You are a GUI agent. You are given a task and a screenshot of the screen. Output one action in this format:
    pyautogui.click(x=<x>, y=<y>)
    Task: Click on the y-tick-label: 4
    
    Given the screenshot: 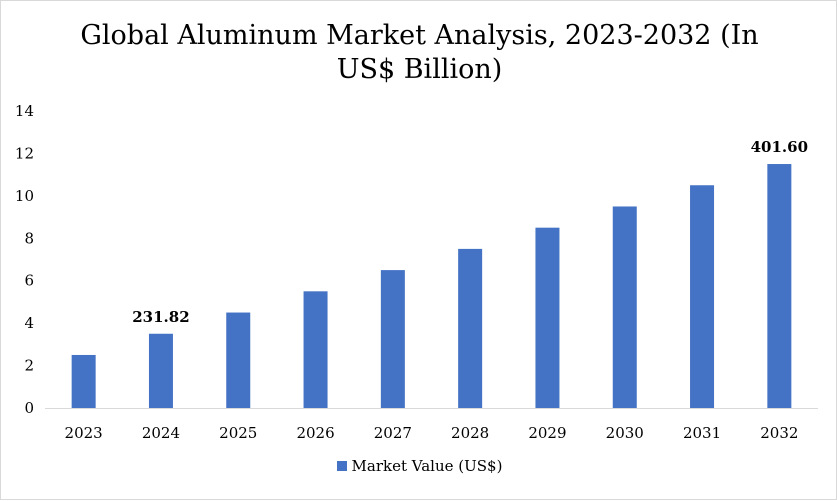 What is the action you would take?
    pyautogui.click(x=29, y=323)
    